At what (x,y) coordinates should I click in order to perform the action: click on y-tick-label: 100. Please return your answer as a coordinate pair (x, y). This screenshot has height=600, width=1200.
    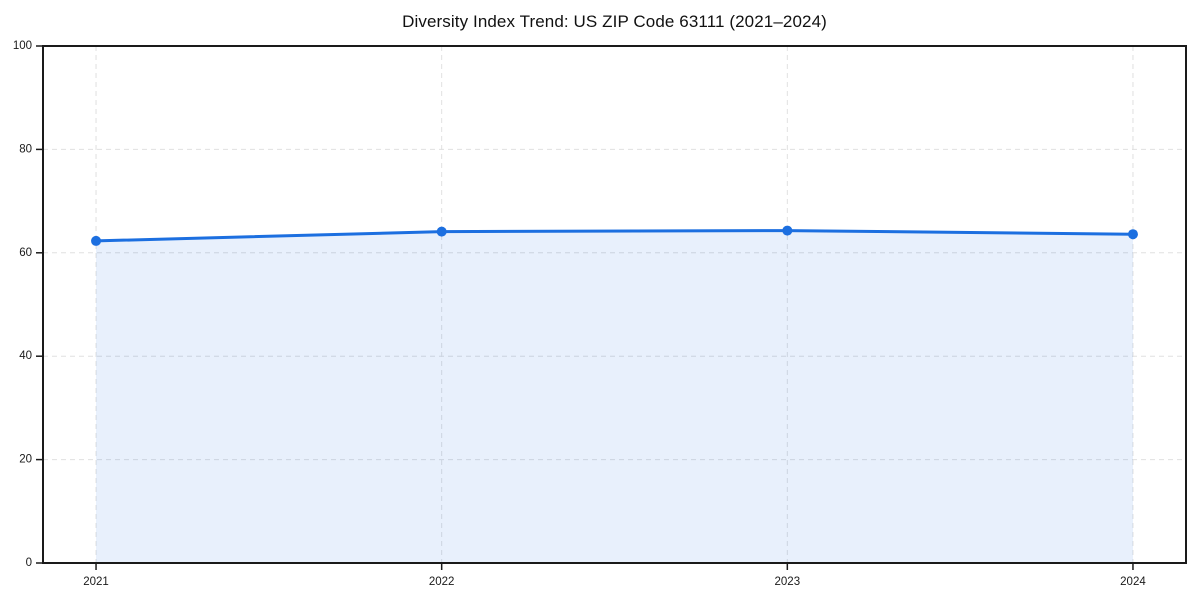
    Looking at the image, I should click on (22, 46).